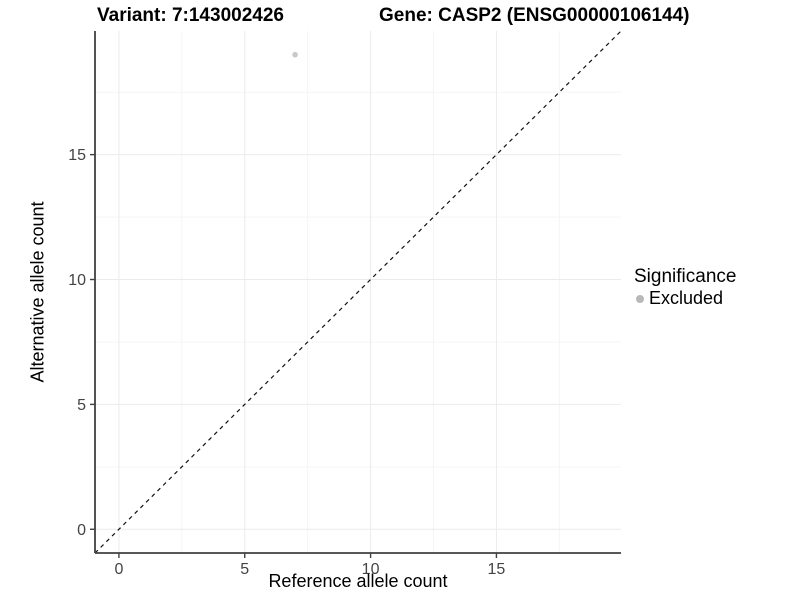  I want to click on legend: Significance Excluded, so click(685, 287).